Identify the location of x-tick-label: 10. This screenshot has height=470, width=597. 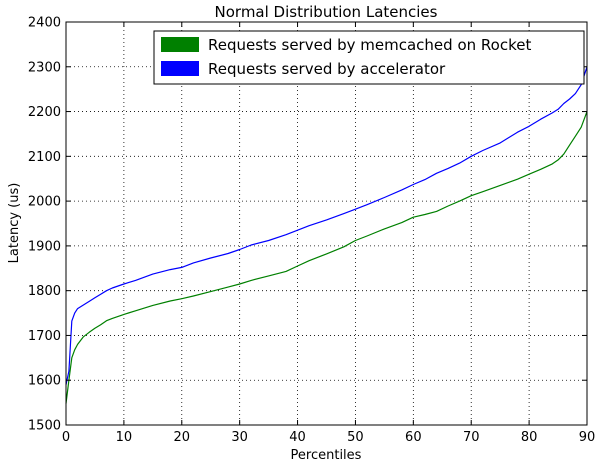
(124, 437).